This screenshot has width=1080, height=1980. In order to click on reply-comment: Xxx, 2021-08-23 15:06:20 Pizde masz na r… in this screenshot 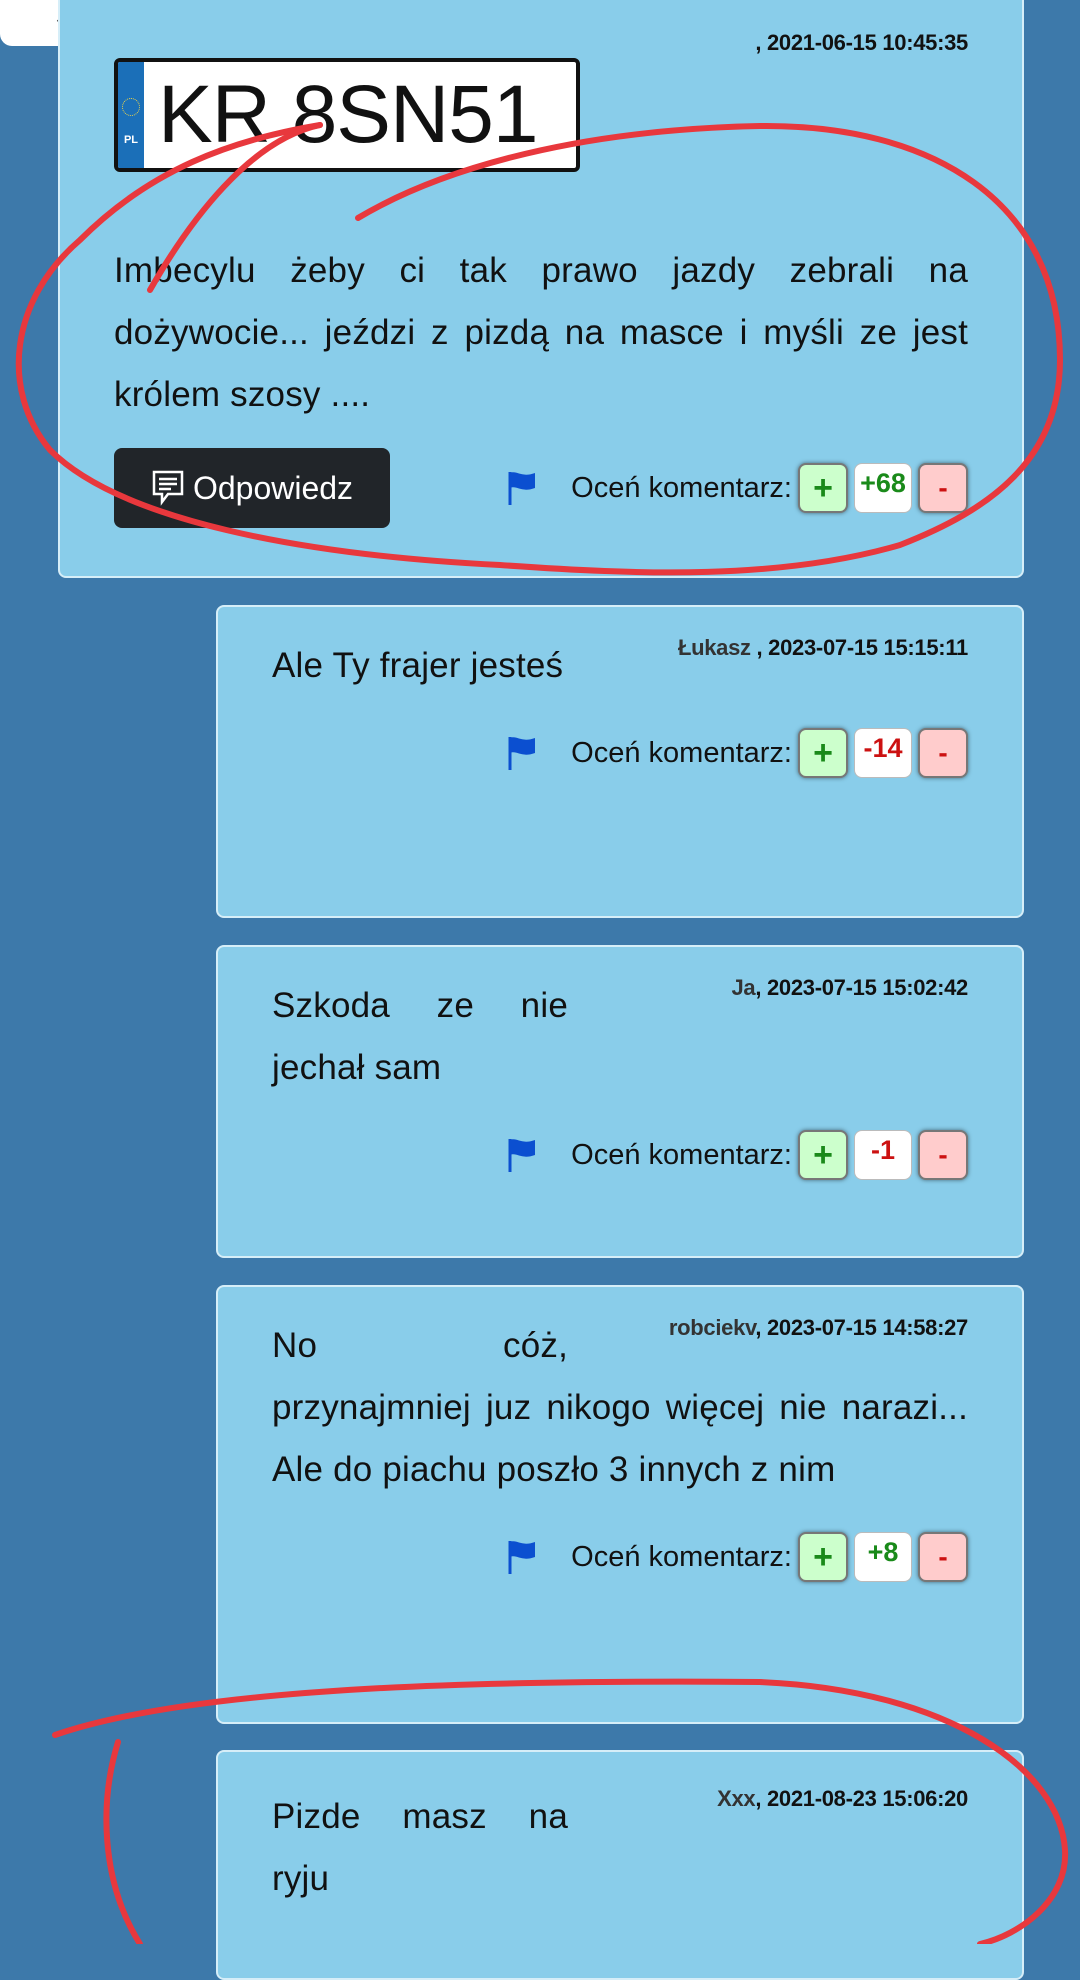, I will do `click(620, 1865)`.